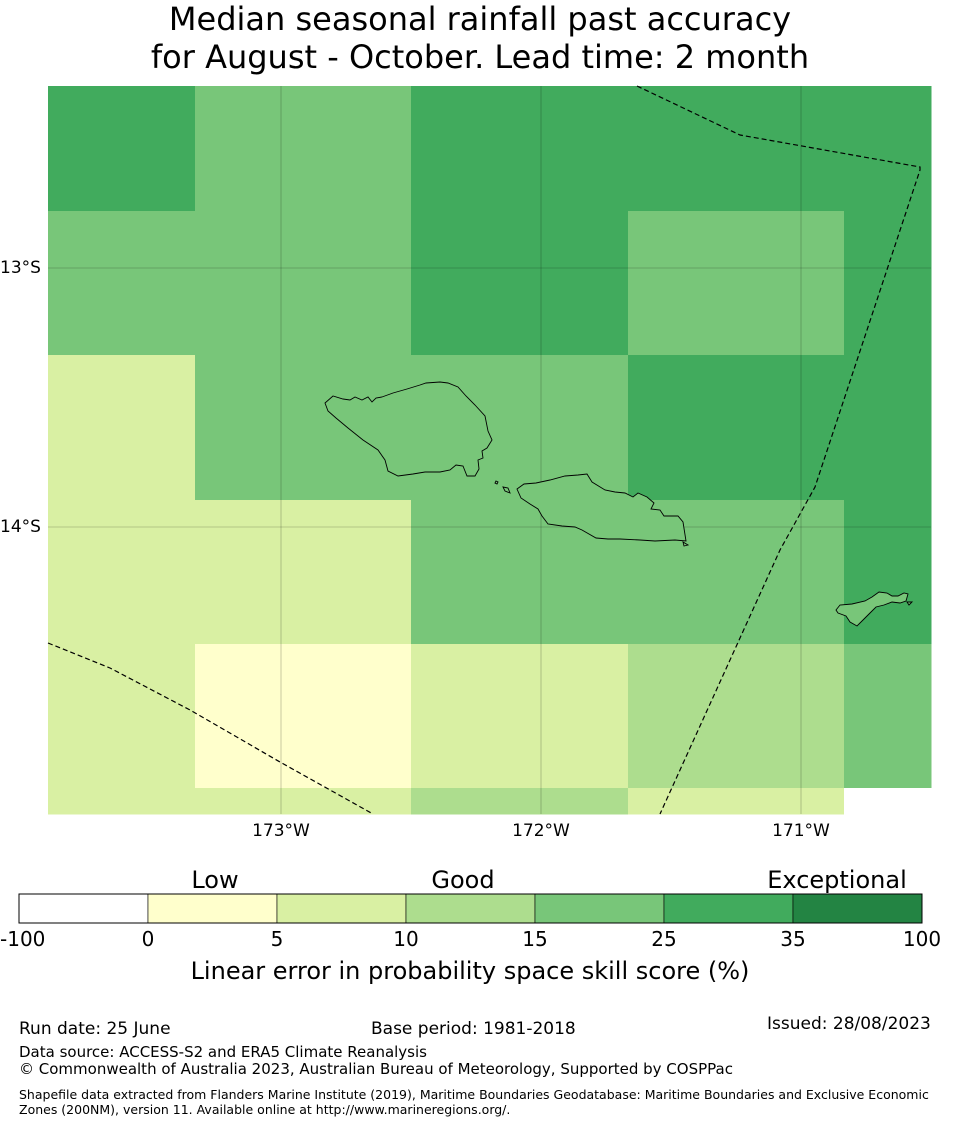 Image resolution: width=960 pixels, height=1125 pixels. I want to click on colorbar-tick-3: 10, so click(406, 939).